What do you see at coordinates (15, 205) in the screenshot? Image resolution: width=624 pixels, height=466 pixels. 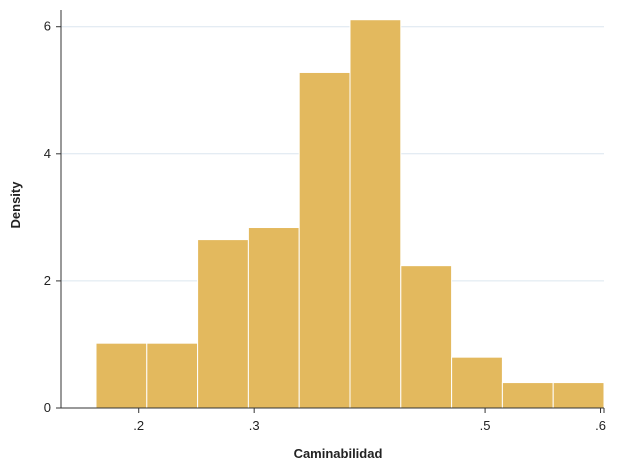 I see `y-axis-title: Density` at bounding box center [15, 205].